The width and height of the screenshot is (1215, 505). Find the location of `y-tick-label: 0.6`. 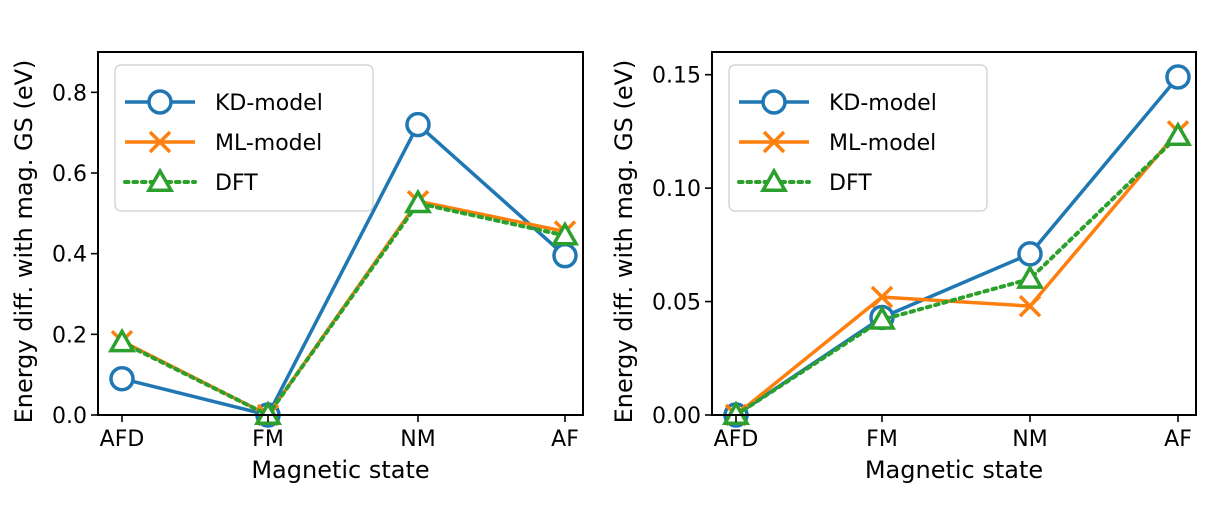

y-tick-label: 0.6 is located at coordinates (69, 174).